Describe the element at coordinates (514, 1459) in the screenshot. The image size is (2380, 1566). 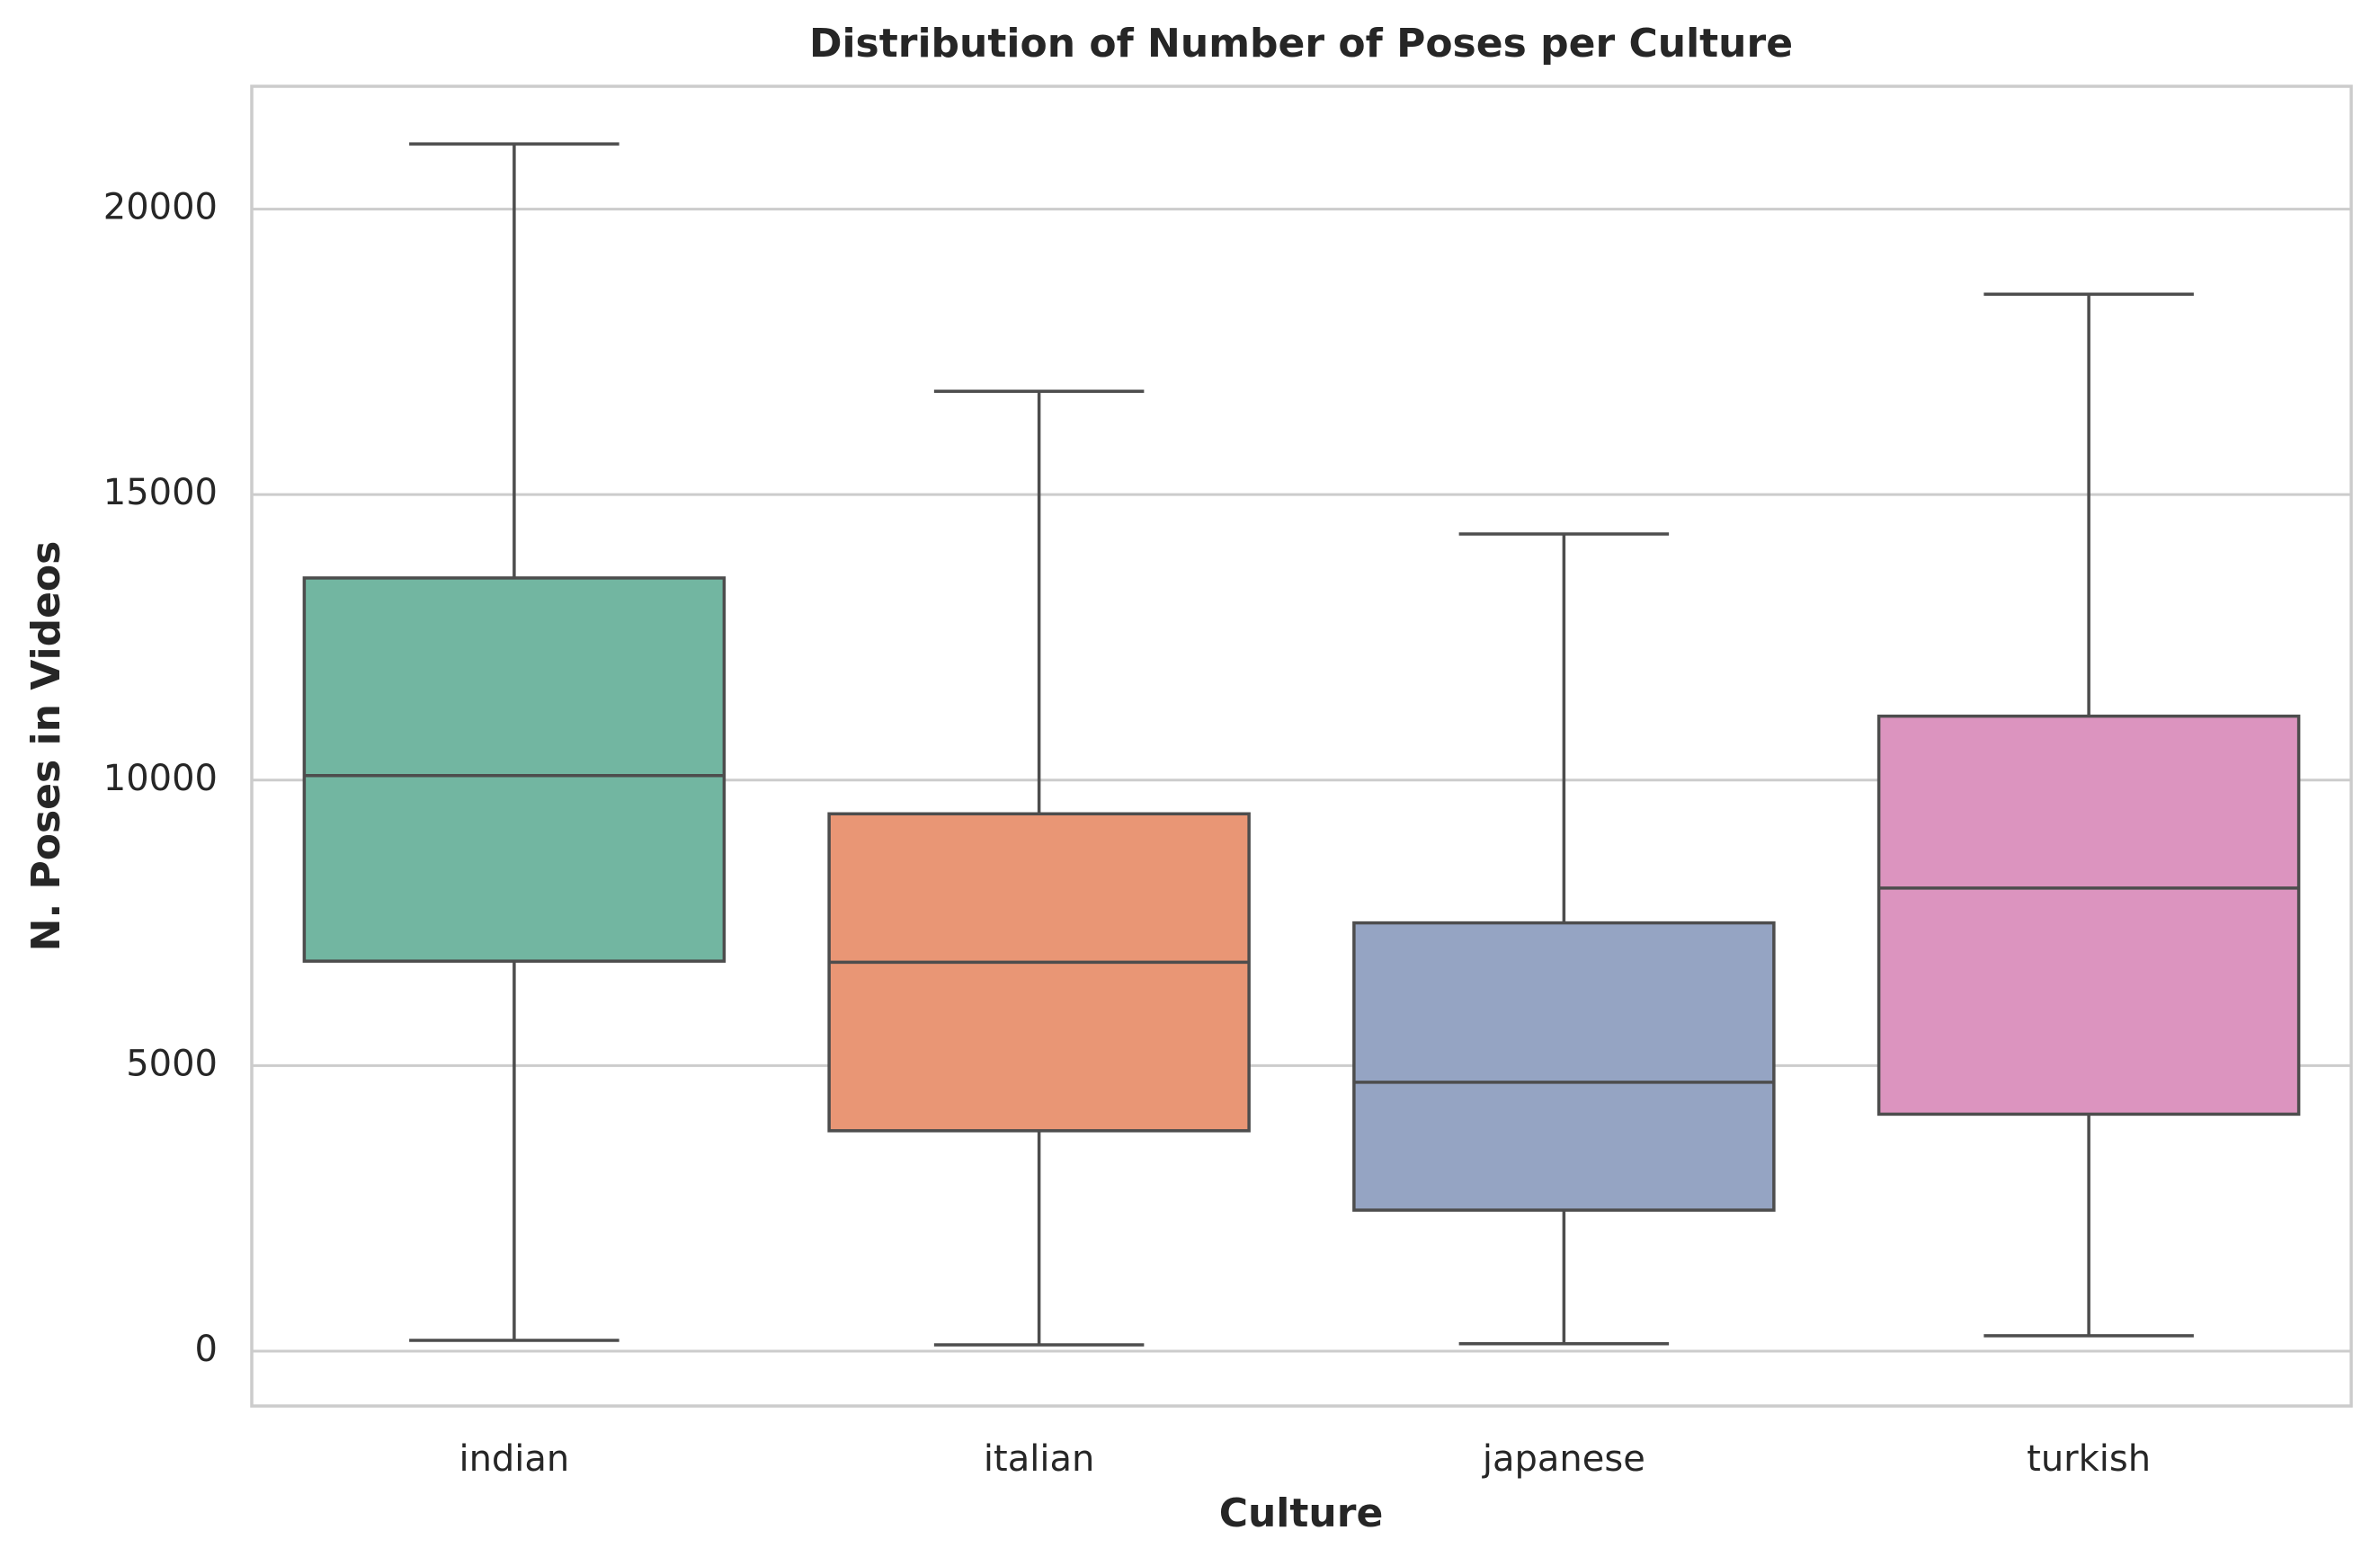
I see `x-tick-label: indian` at that location.